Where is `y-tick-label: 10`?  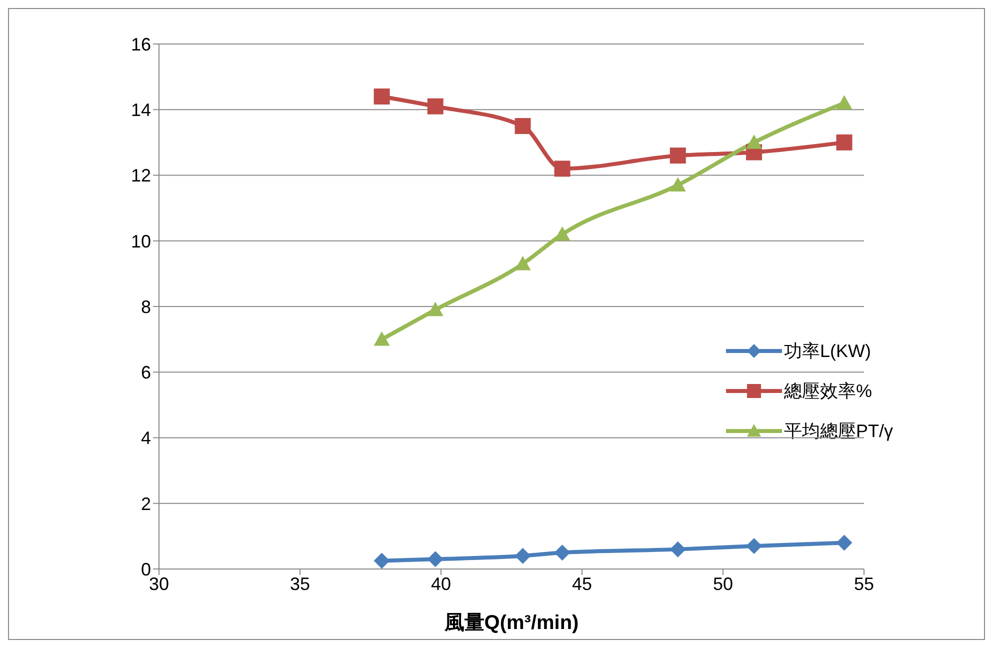
y-tick-label: 10 is located at coordinates (140, 241).